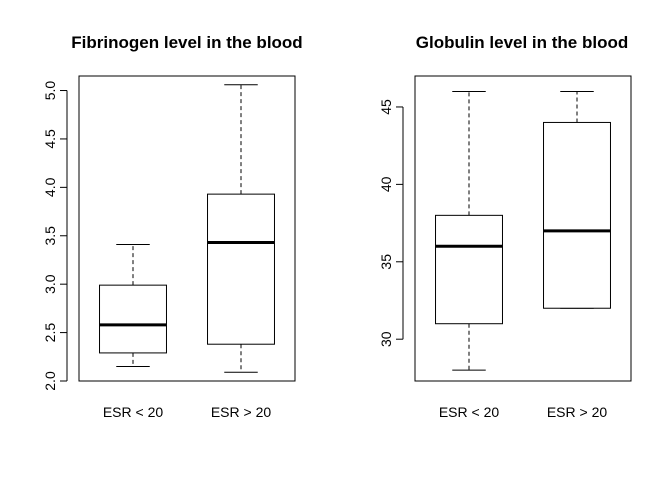 The width and height of the screenshot is (672, 480). What do you see at coordinates (386, 184) in the screenshot?
I see `y-tick-label: 40` at bounding box center [386, 184].